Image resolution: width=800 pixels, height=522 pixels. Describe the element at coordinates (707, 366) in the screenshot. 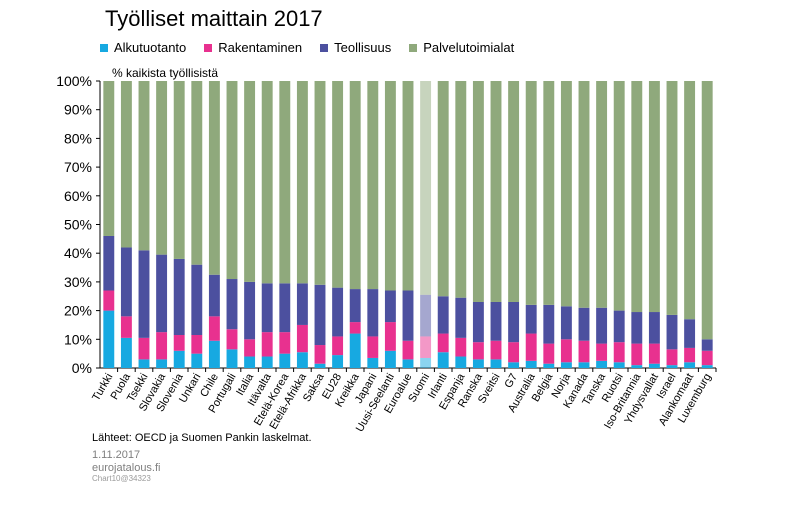

I see `bar-segment-alkutuotanto-luxemburg` at that location.